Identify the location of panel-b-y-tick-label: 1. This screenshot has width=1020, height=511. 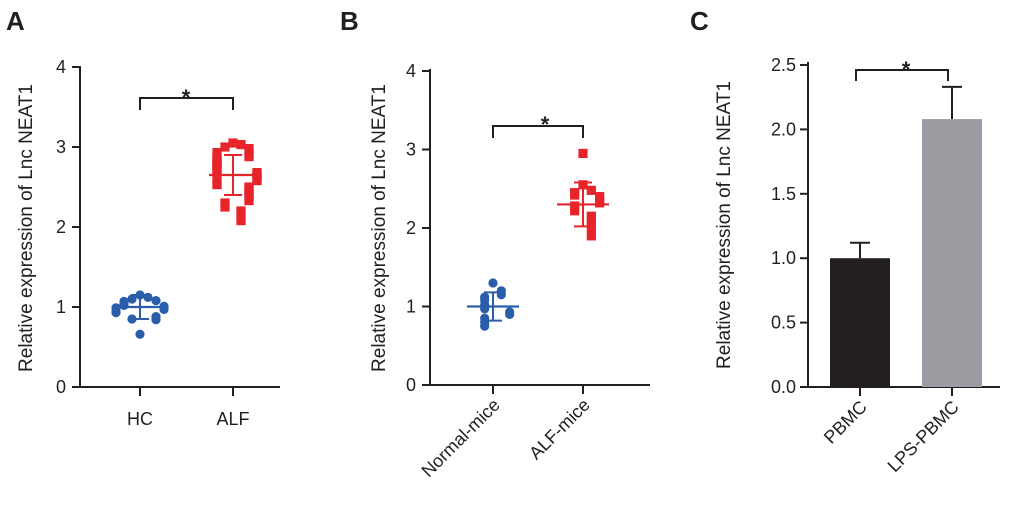
(411, 307).